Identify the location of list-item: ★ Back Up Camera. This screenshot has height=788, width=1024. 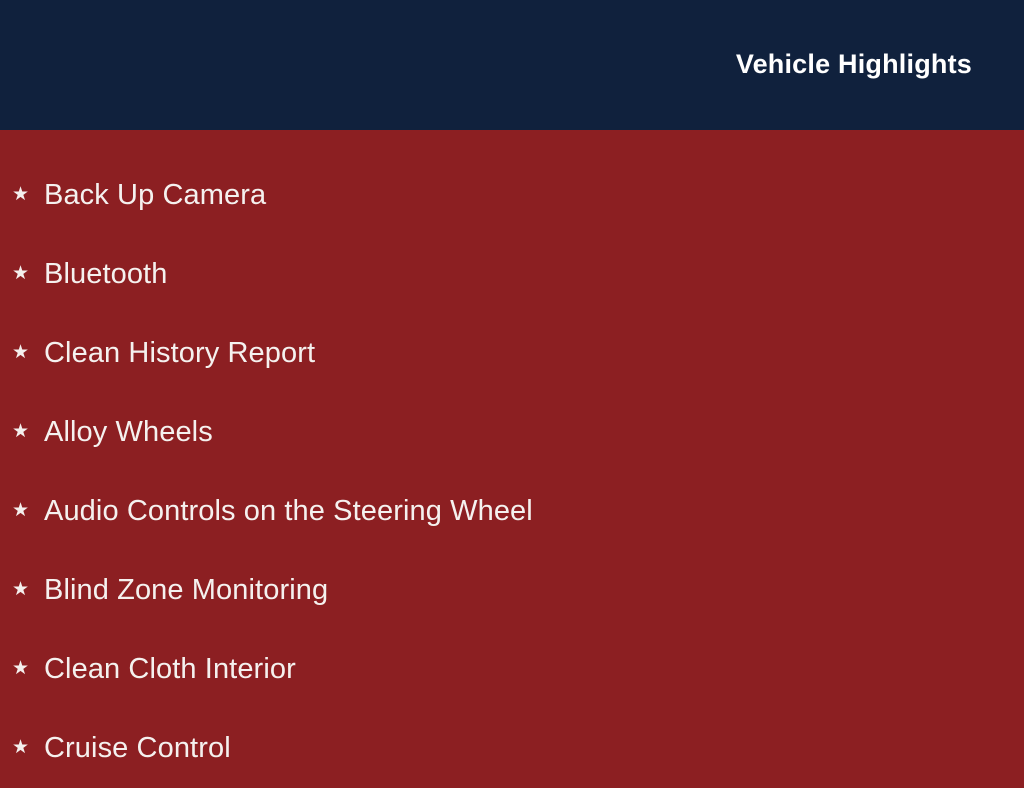
(512, 195).